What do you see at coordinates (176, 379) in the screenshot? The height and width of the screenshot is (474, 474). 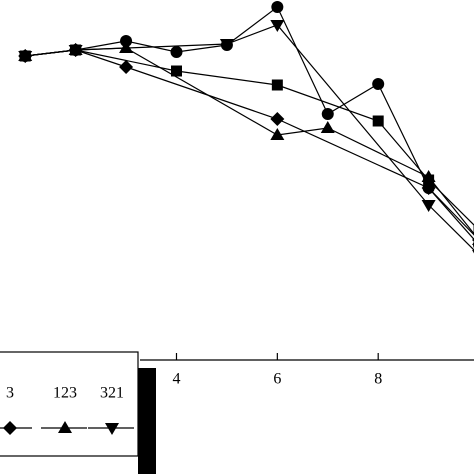 I see `x-tick-label: 4` at bounding box center [176, 379].